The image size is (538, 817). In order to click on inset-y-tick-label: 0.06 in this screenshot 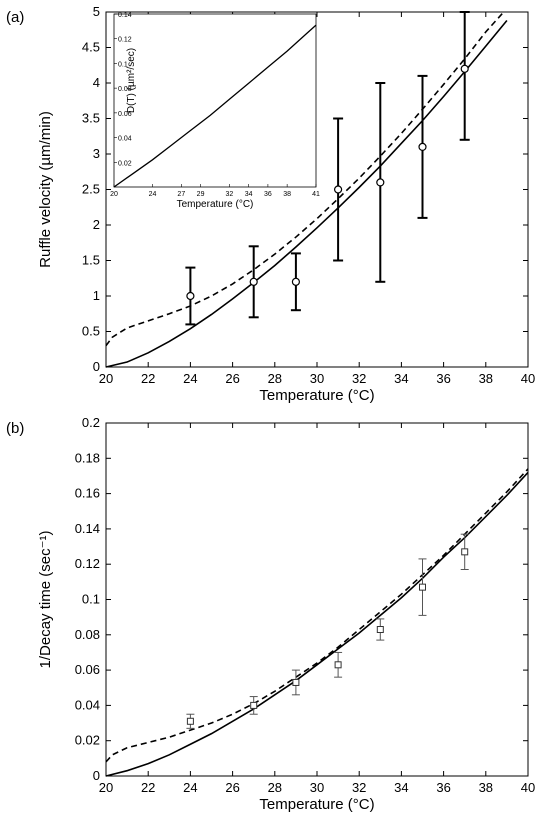, I will do `click(125, 114)`.